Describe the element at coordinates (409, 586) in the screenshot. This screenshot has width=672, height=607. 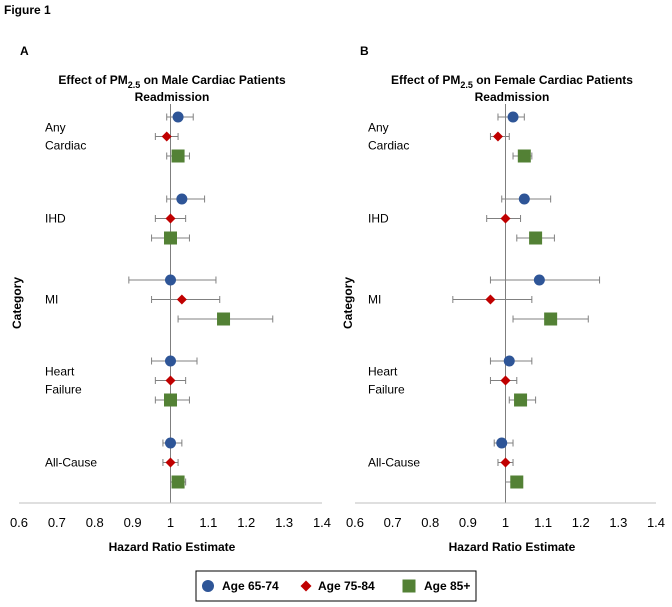
I see `legend-marker-age-85-plus` at that location.